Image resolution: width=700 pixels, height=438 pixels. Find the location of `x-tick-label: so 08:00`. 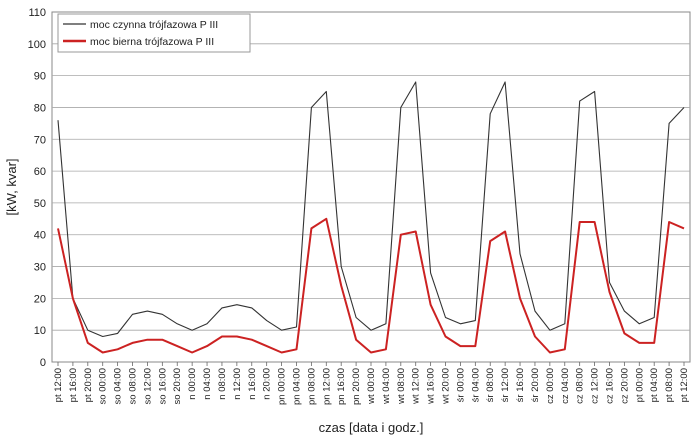

x-tick-label: so 08:00 is located at coordinates (133, 386).